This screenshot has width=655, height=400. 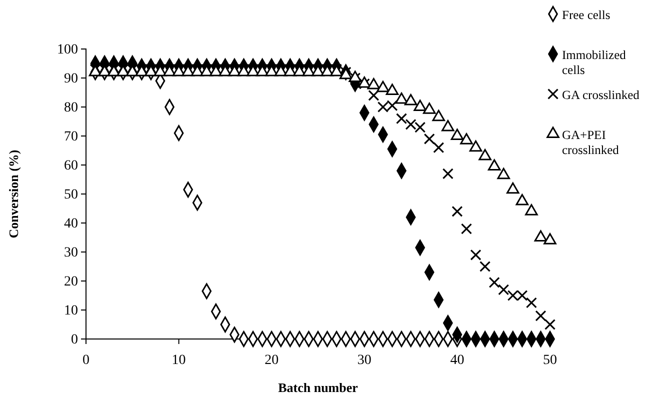 I want to click on y-tick-label: 60, so click(x=71, y=166).